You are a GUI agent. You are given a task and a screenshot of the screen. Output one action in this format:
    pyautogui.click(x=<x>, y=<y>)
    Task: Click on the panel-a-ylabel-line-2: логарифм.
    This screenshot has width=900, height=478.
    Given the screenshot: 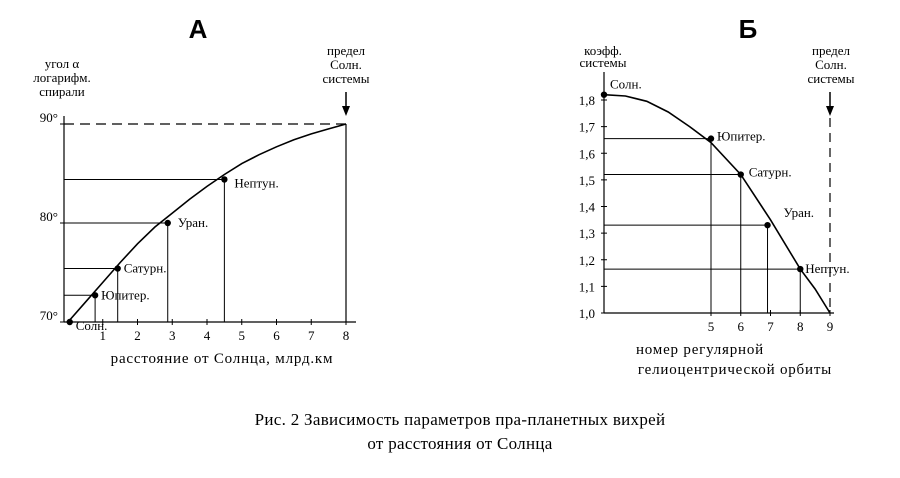 What is the action you would take?
    pyautogui.click(x=61, y=77)
    